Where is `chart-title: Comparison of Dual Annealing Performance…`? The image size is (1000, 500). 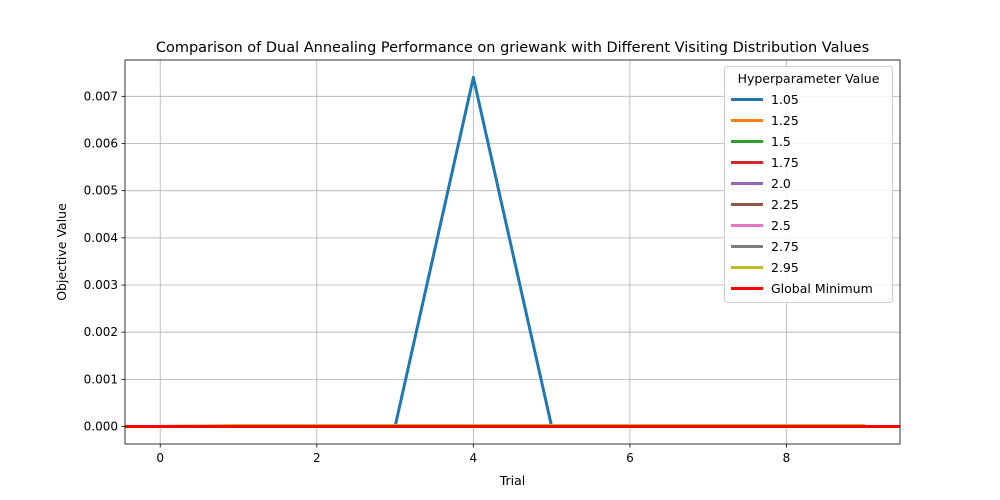 chart-title: Comparison of Dual Annealing Performance… is located at coordinates (512, 48).